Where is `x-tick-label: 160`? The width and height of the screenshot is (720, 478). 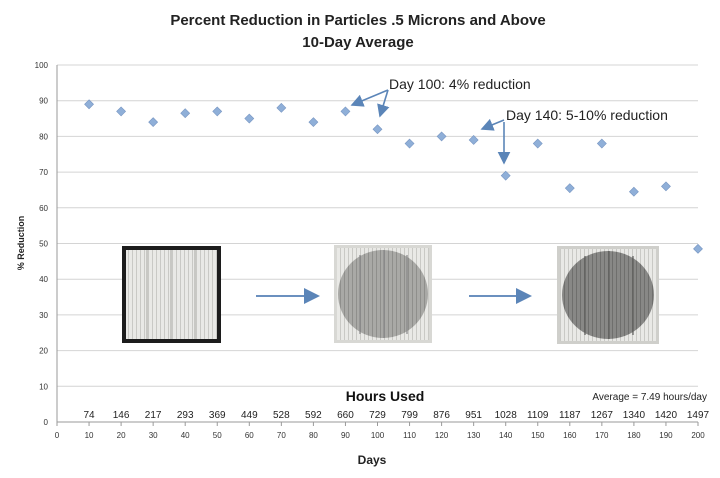 x-tick-label: 160 is located at coordinates (570, 435).